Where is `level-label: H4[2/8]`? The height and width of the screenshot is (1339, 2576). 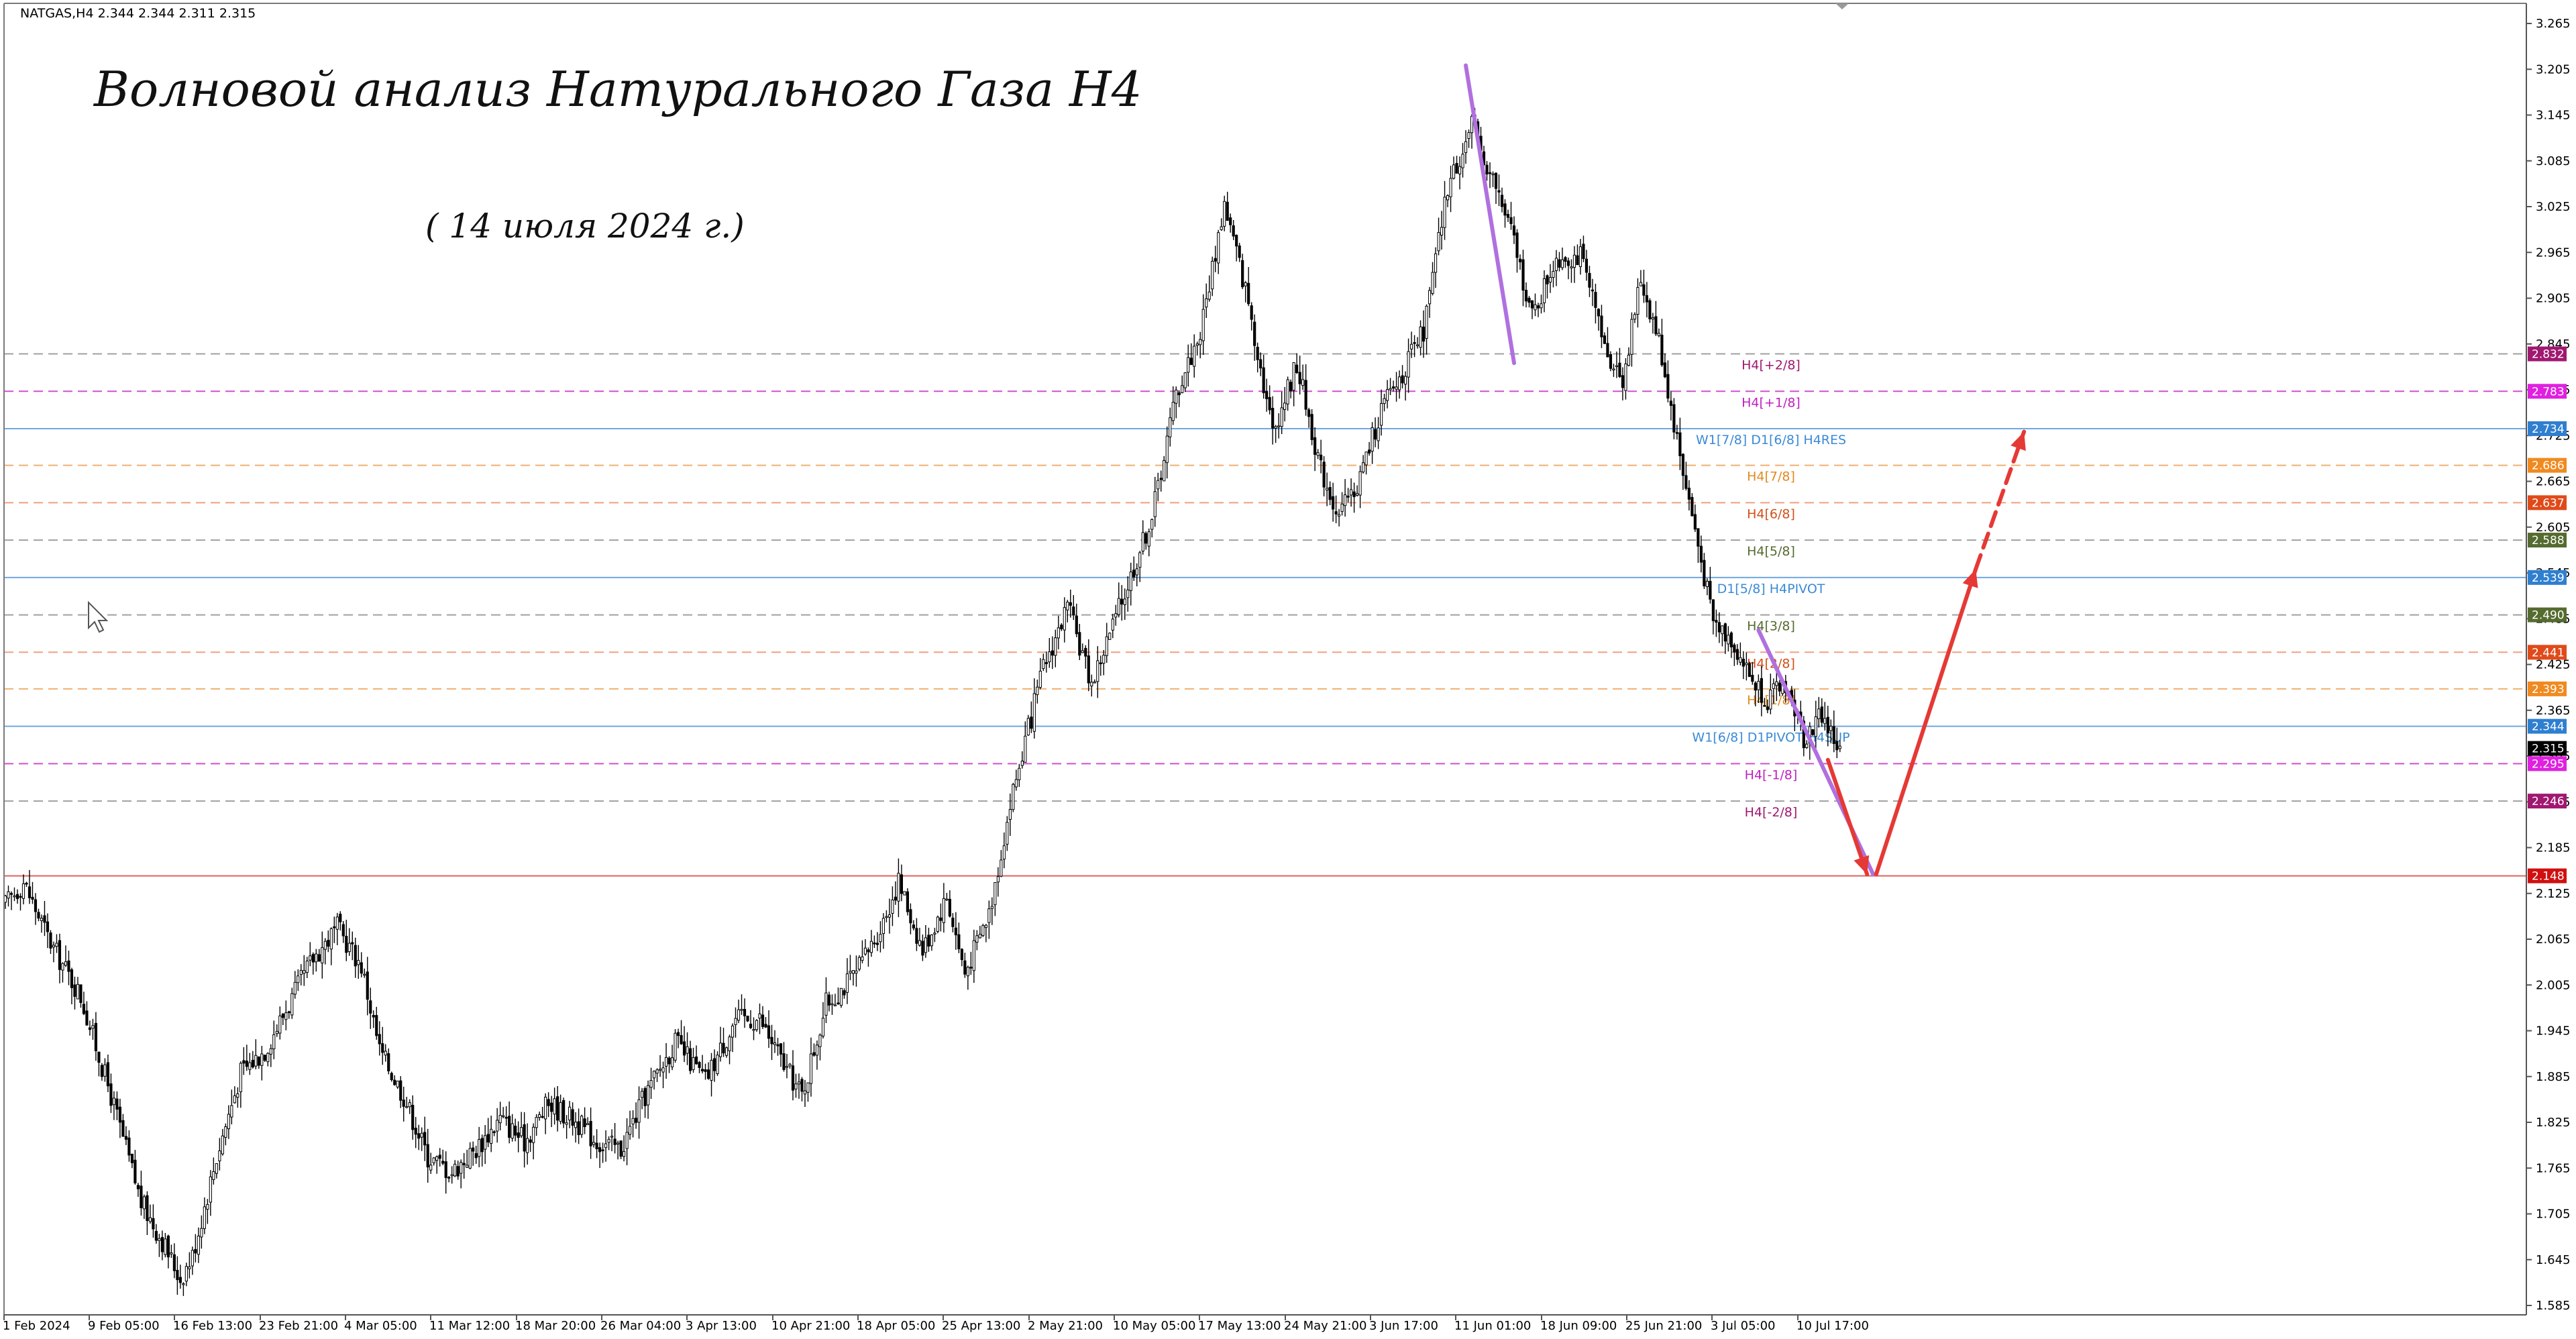 level-label: H4[2/8] is located at coordinates (1771, 663).